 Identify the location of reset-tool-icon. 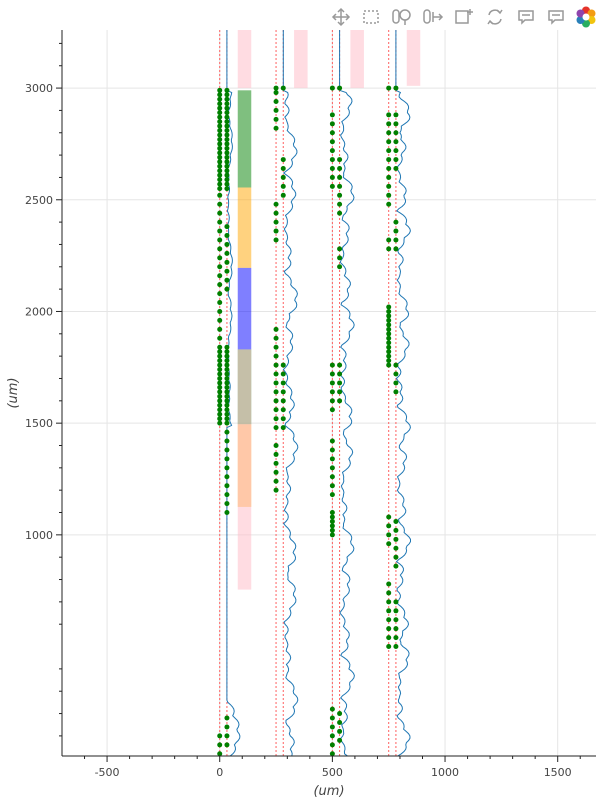
(495, 17).